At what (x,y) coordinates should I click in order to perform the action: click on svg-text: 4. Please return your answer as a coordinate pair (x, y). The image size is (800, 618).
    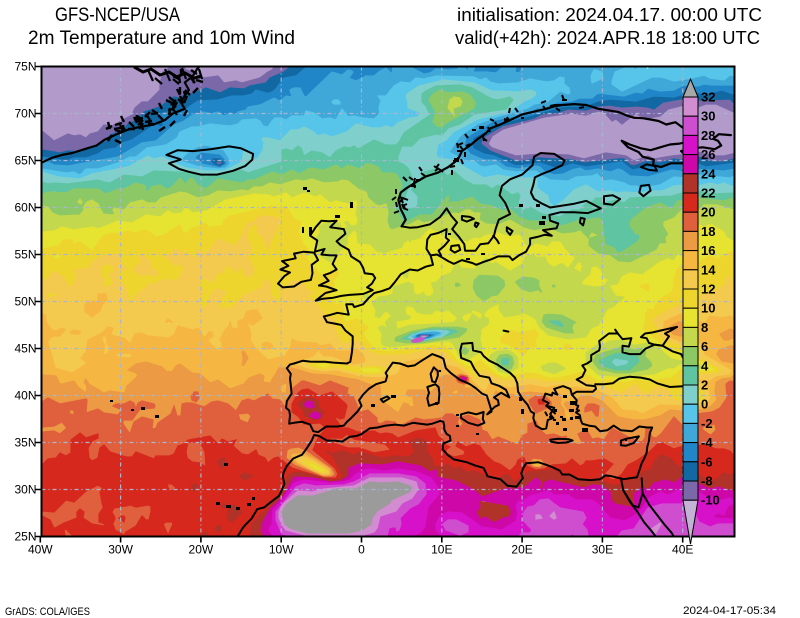
    Looking at the image, I should click on (705, 365).